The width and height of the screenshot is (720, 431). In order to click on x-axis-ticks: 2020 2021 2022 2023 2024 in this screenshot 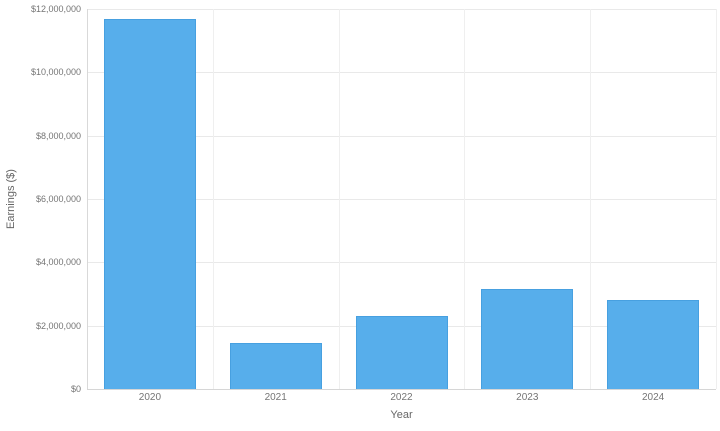, I will do `click(401, 399)`.